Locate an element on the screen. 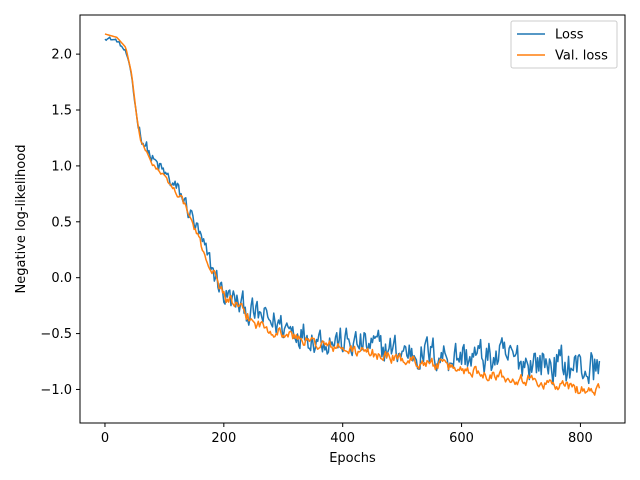 This screenshot has height=480, width=640. y-tick-label: 0.0 is located at coordinates (61, 278).